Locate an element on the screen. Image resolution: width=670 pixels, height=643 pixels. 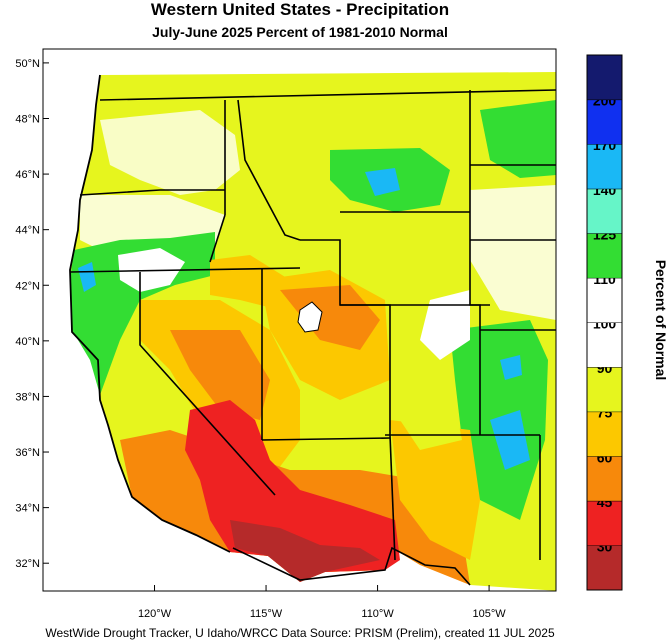
region-wa-white is located at coordinates (170, 152).